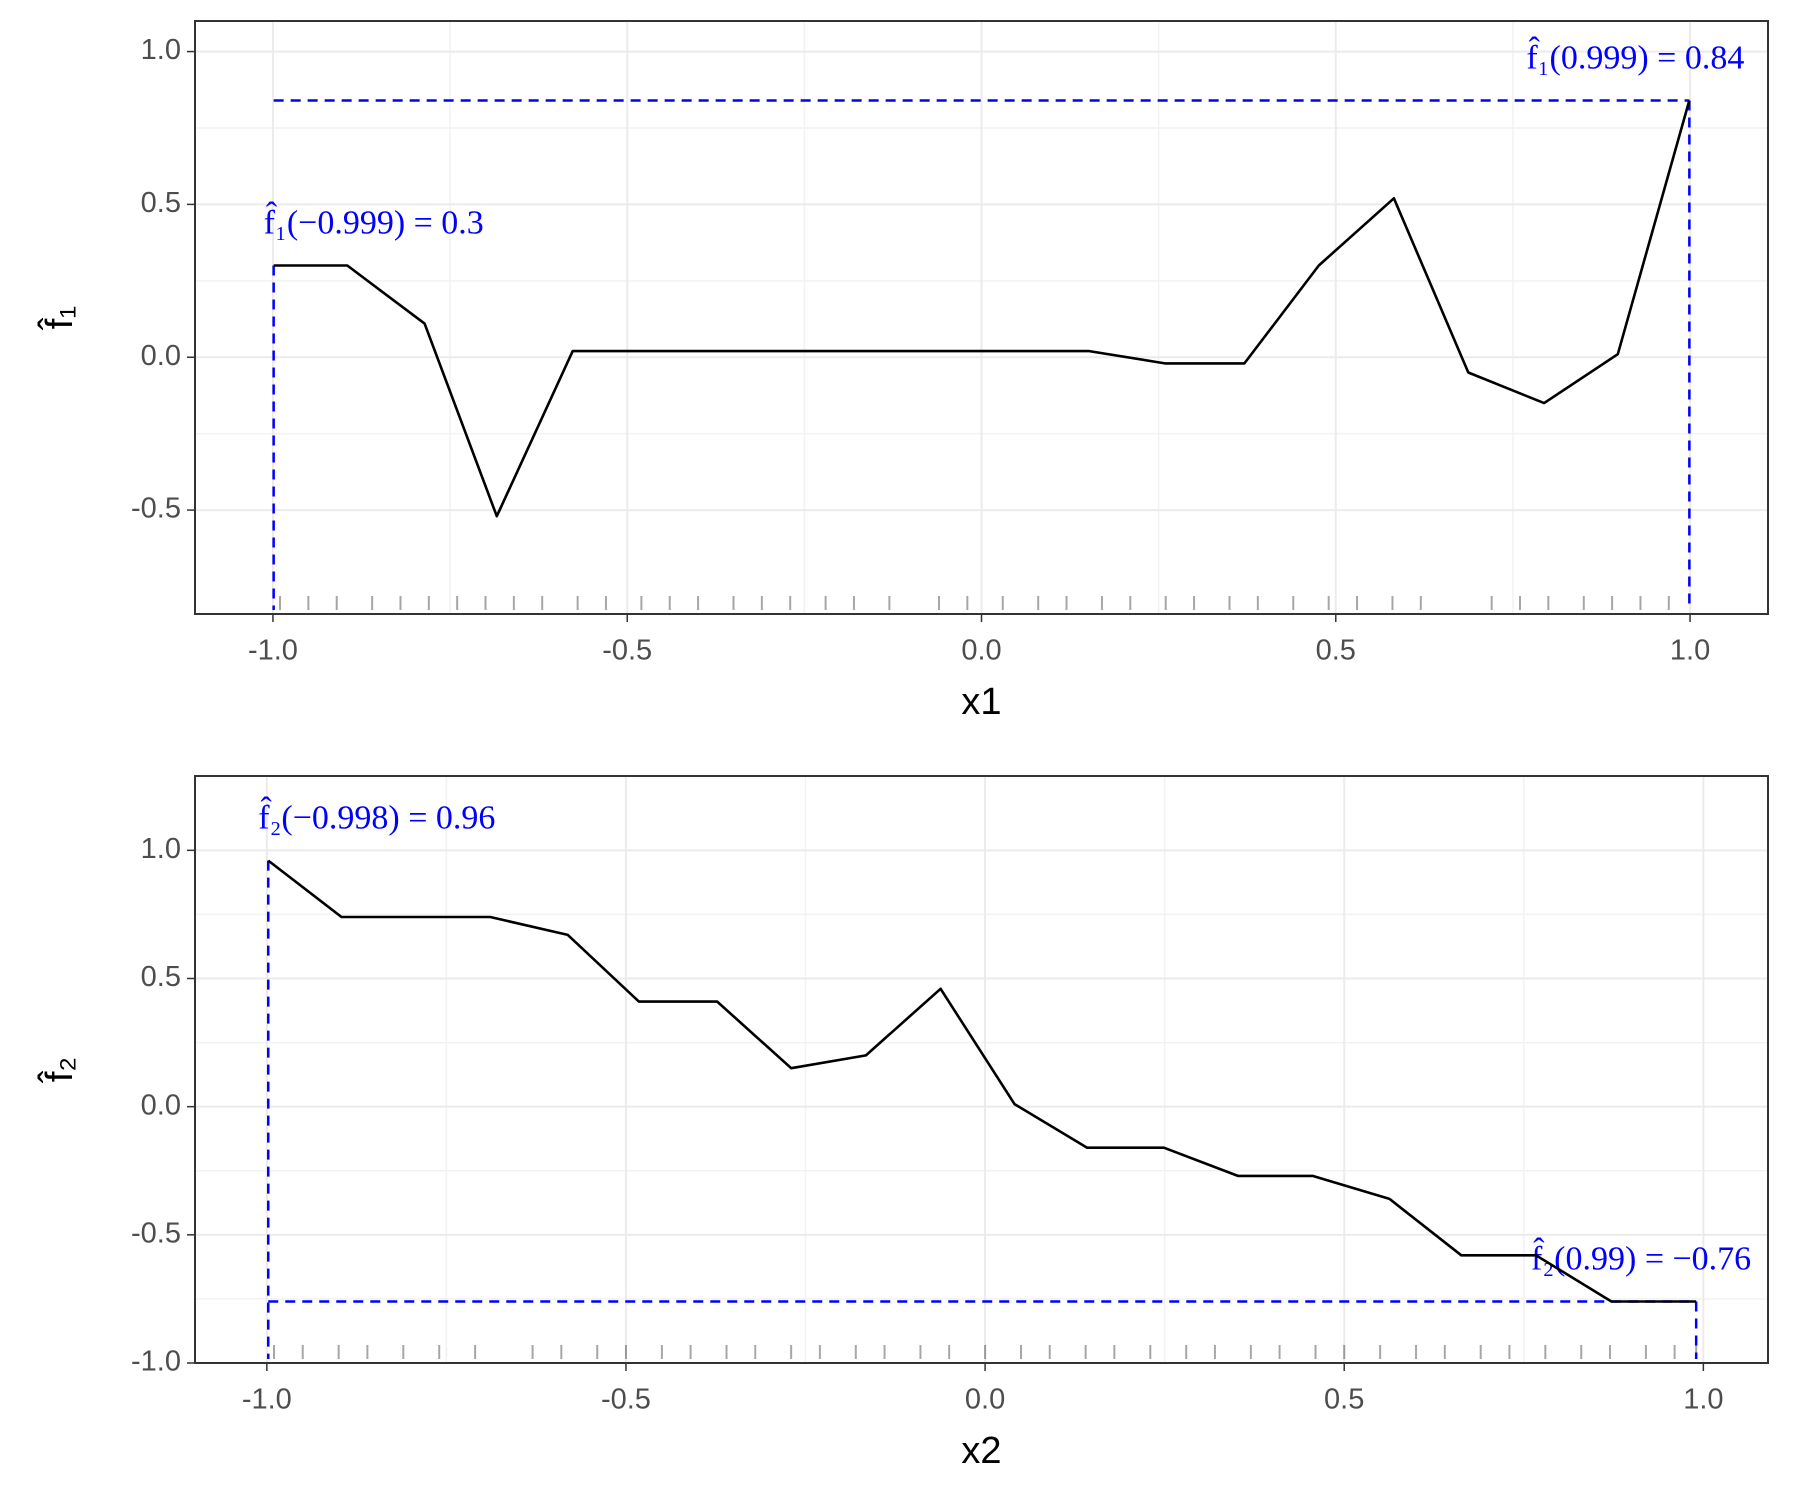 The image size is (1800, 1500). Describe the element at coordinates (374, 221) in the screenshot. I see `annotation: f̂₁(−0.999) = 0.3` at that location.